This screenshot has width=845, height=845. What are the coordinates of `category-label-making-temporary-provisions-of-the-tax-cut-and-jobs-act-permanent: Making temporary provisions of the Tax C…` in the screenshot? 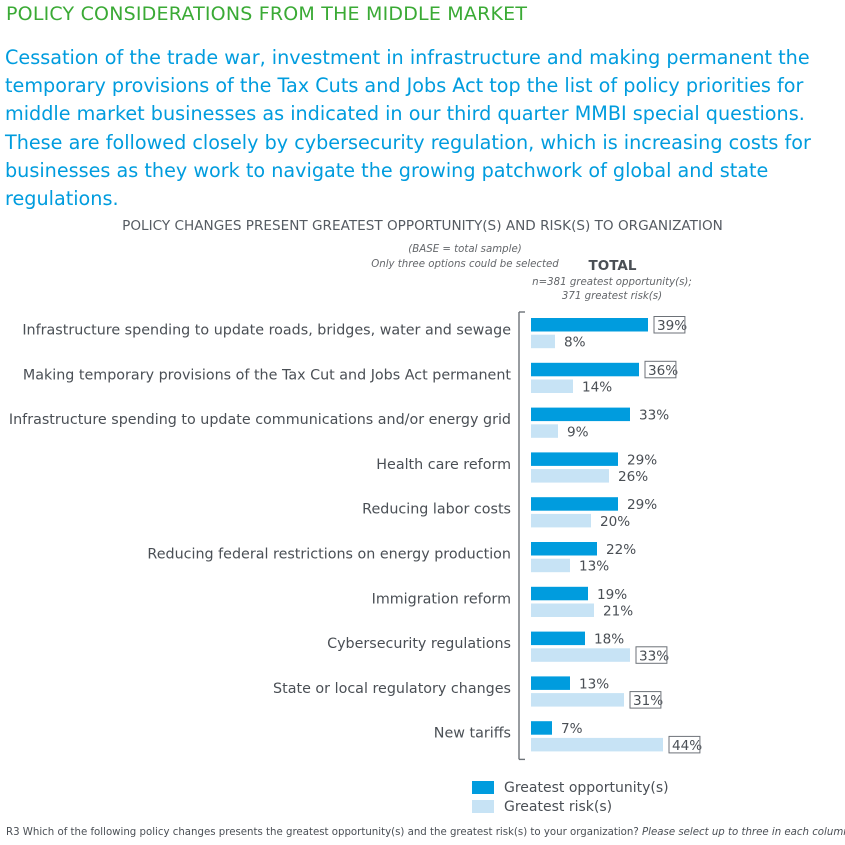 It's located at (267, 375).